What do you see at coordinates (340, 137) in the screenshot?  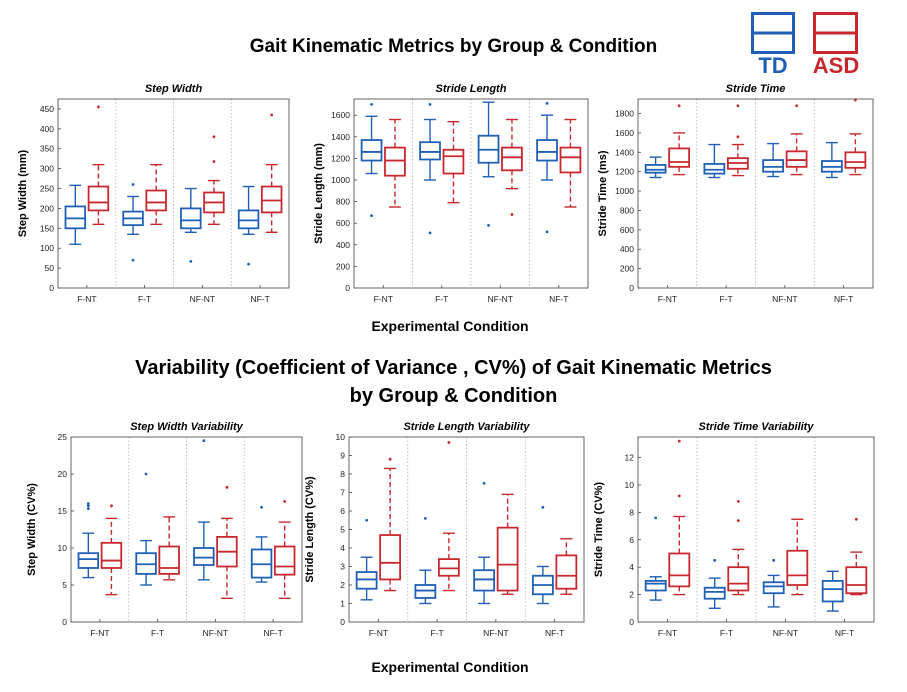 I see `y-tick-label: 1400` at bounding box center [340, 137].